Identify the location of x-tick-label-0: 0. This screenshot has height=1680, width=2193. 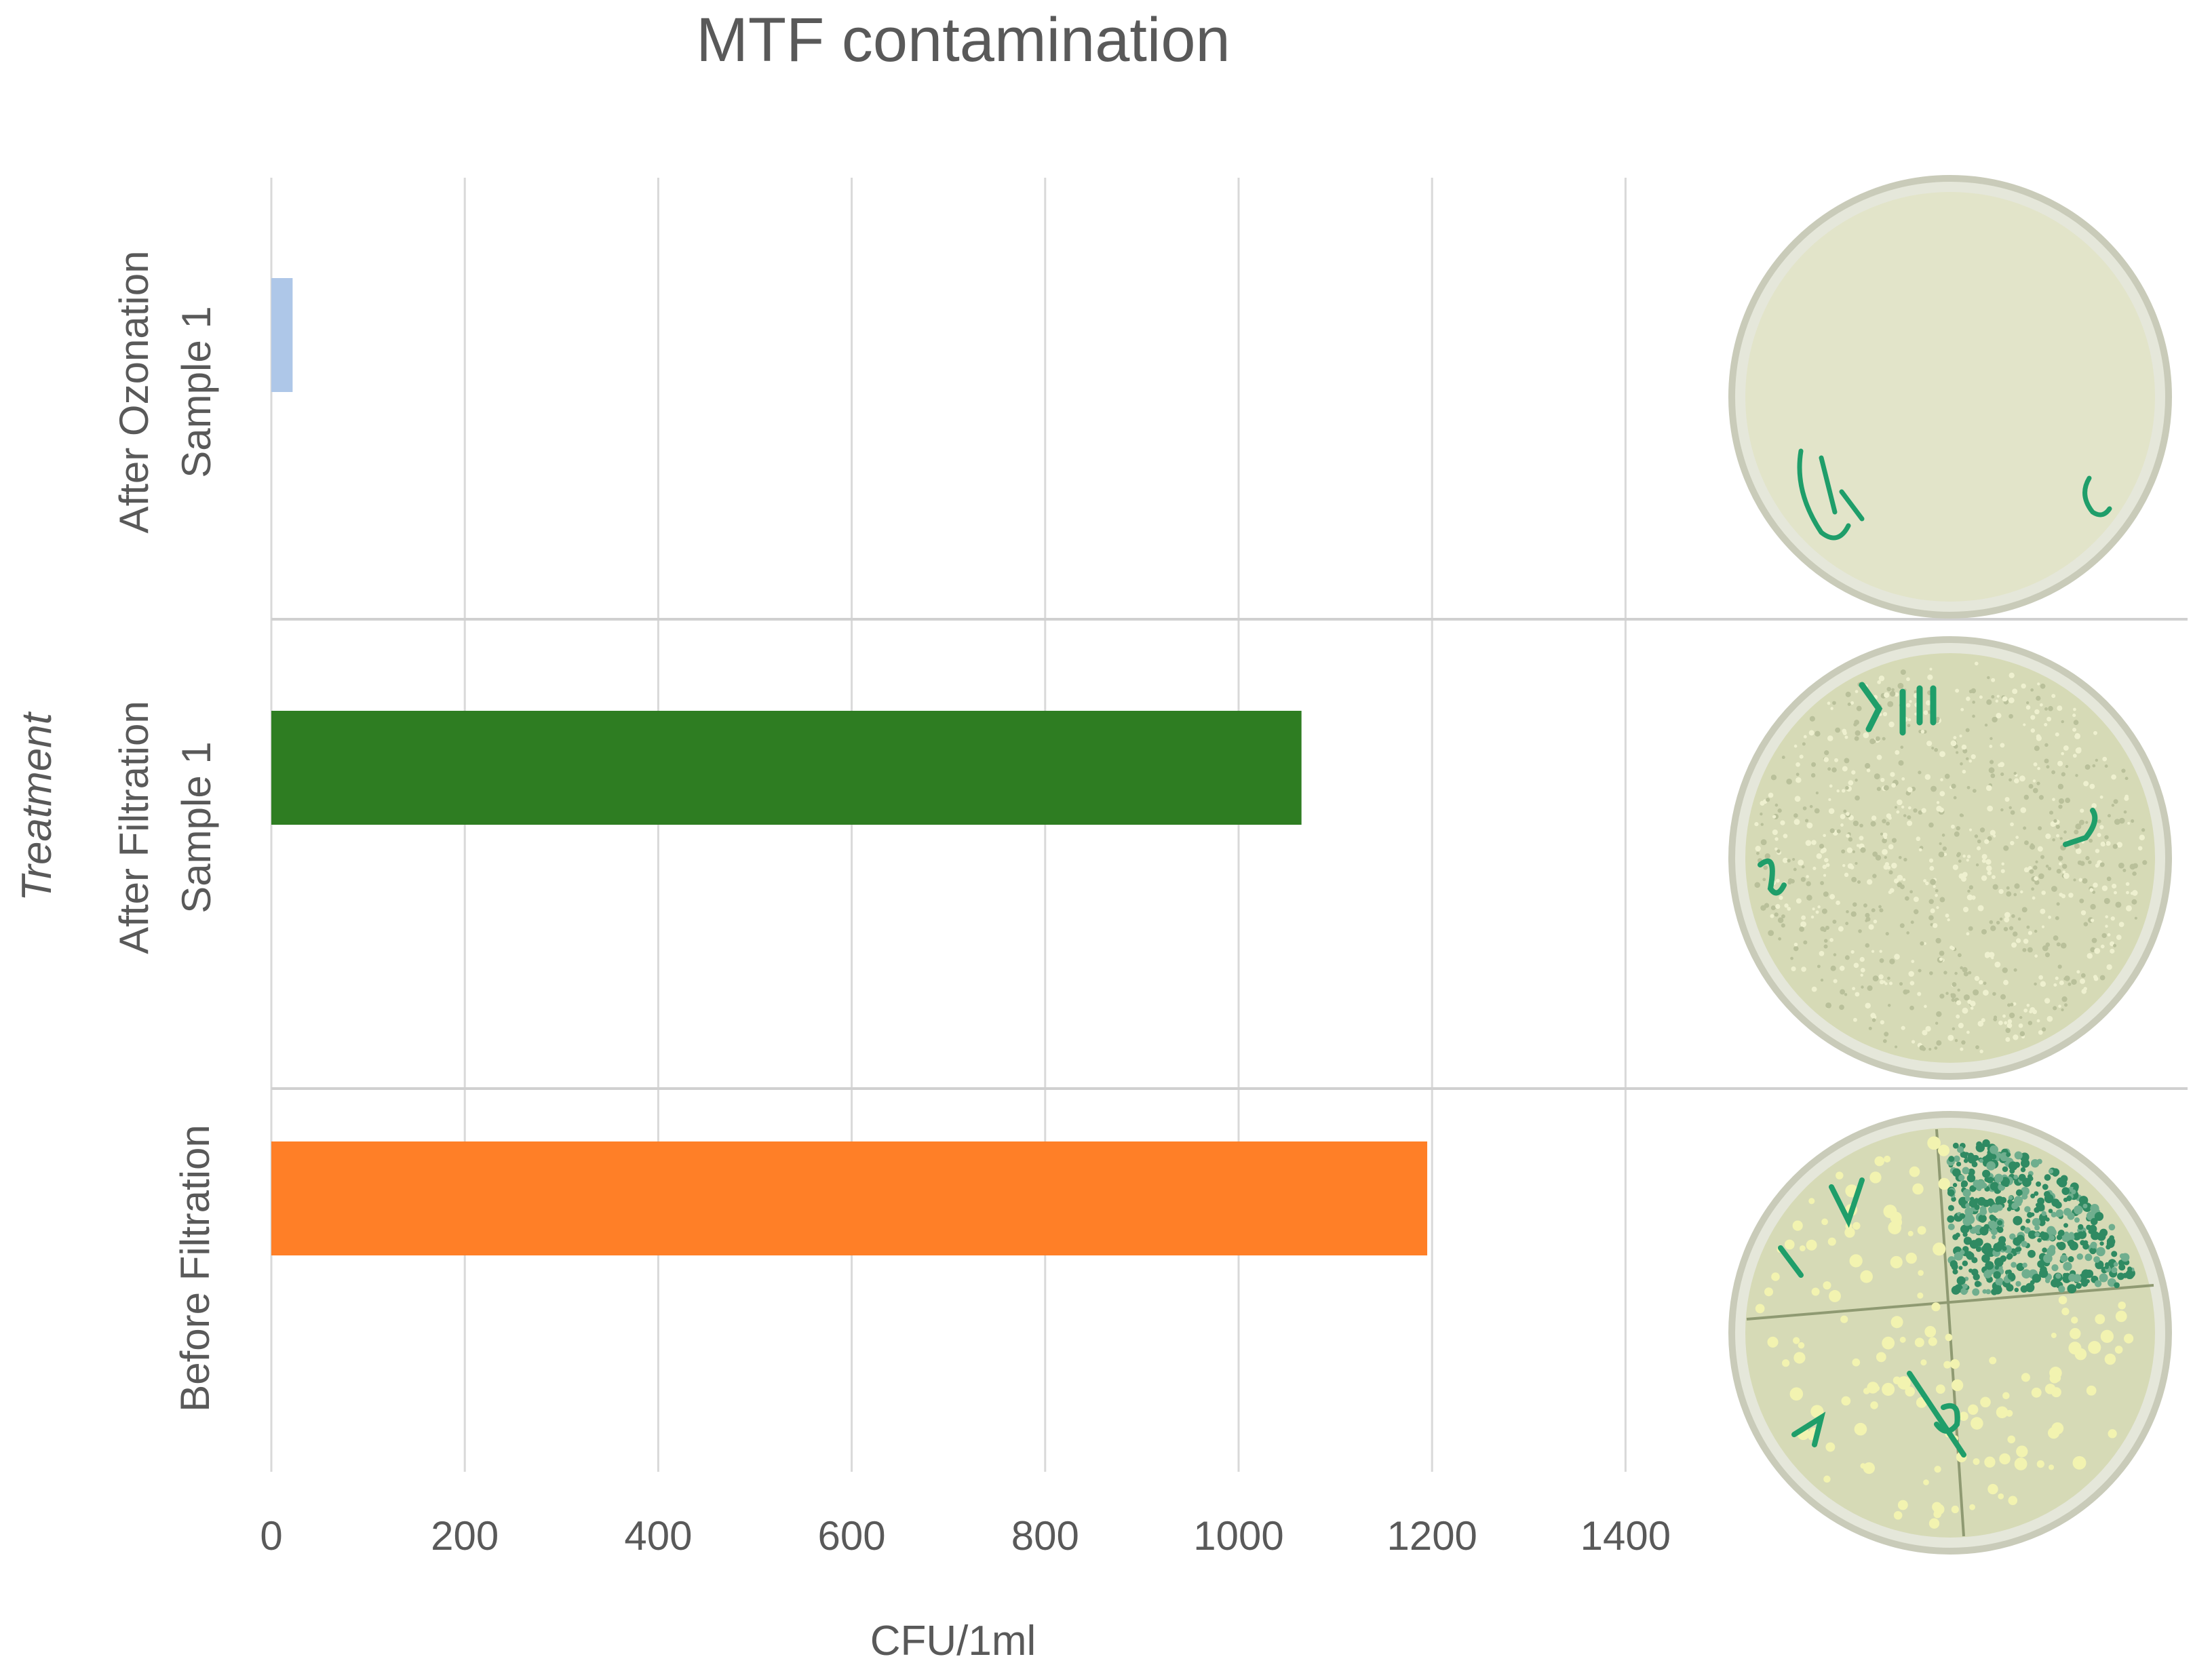
(271, 1536).